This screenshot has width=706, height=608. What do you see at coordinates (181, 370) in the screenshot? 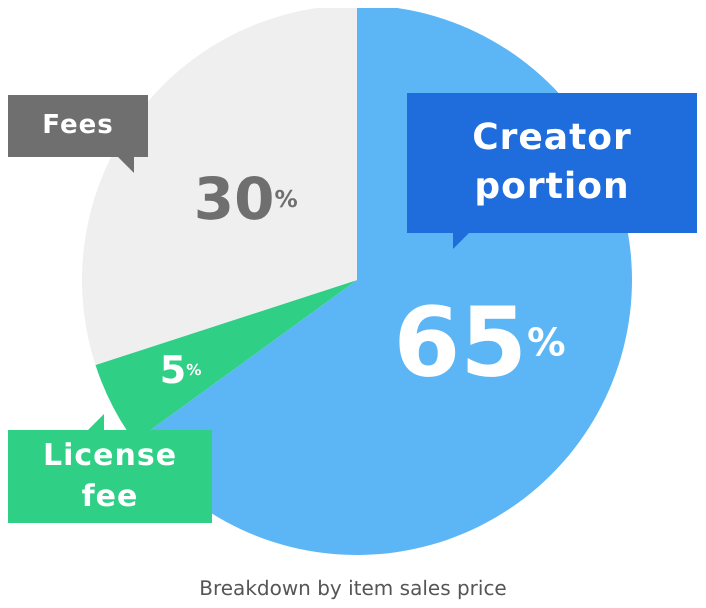
I see `data-label: 5%` at bounding box center [181, 370].